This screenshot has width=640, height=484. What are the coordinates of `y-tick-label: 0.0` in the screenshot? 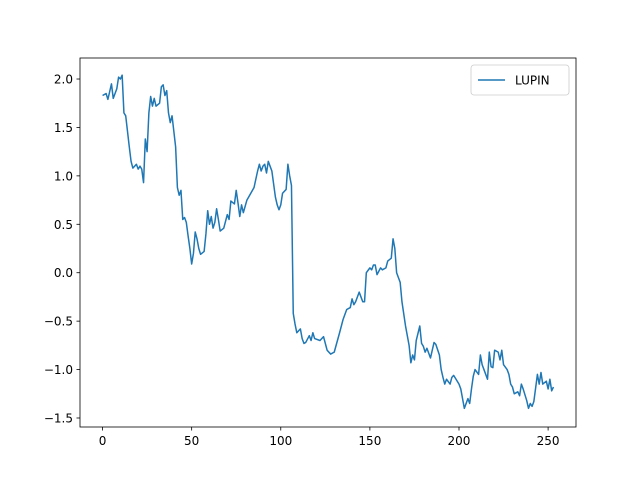 It's located at (63, 273).